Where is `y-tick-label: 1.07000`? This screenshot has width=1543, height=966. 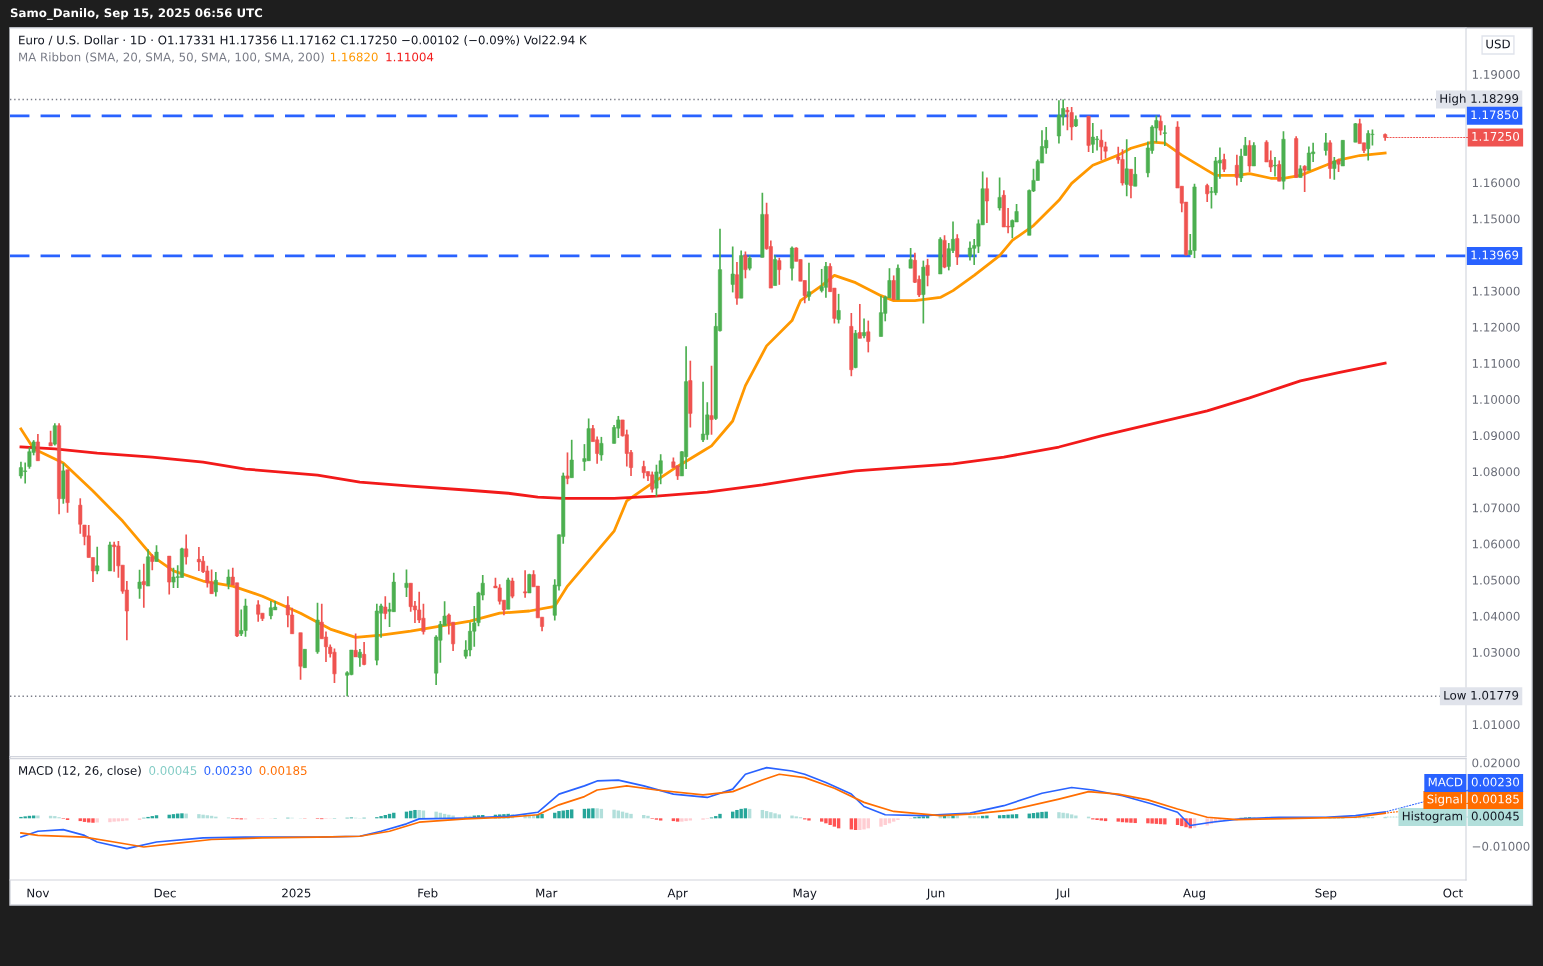
y-tick-label: 1.07000 is located at coordinates (1496, 508).